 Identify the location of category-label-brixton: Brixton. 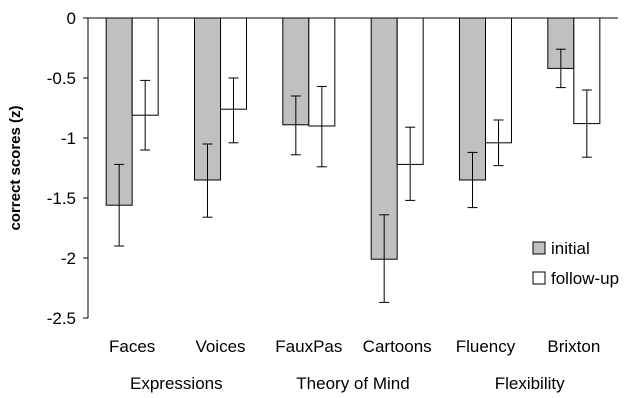
(573, 346).